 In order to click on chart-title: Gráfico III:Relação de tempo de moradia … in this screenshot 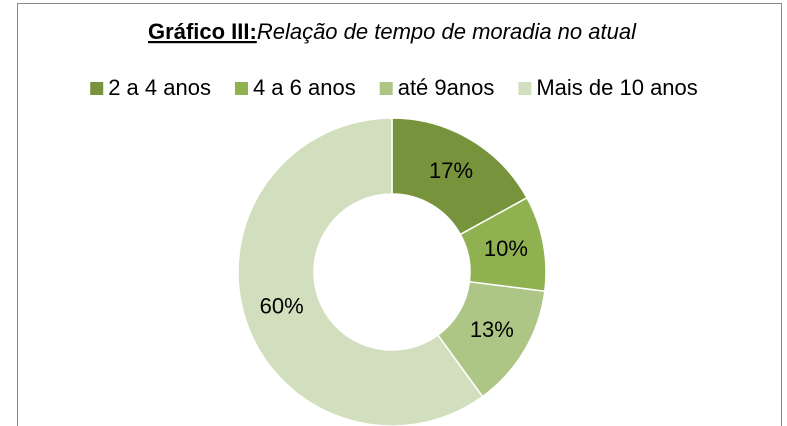, I will do `click(392, 31)`.